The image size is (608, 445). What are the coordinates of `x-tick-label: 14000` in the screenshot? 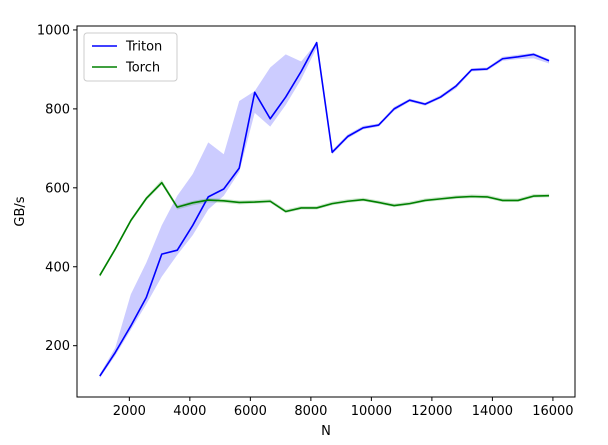 It's located at (492, 411).